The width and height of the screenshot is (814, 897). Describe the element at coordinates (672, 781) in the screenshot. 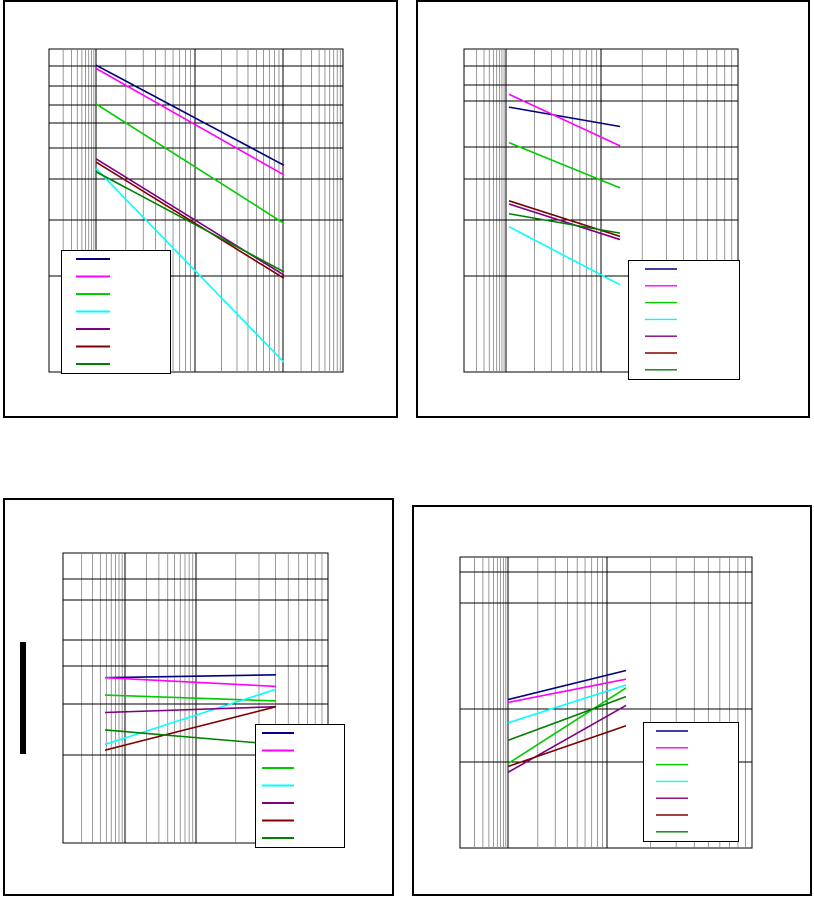

I see `legend-swatches-bottom-right` at that location.